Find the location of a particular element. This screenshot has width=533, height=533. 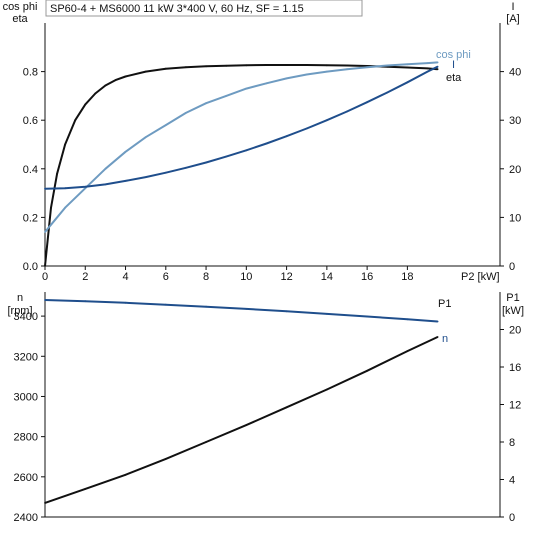

x-tick-label: 14 is located at coordinates (327, 277).